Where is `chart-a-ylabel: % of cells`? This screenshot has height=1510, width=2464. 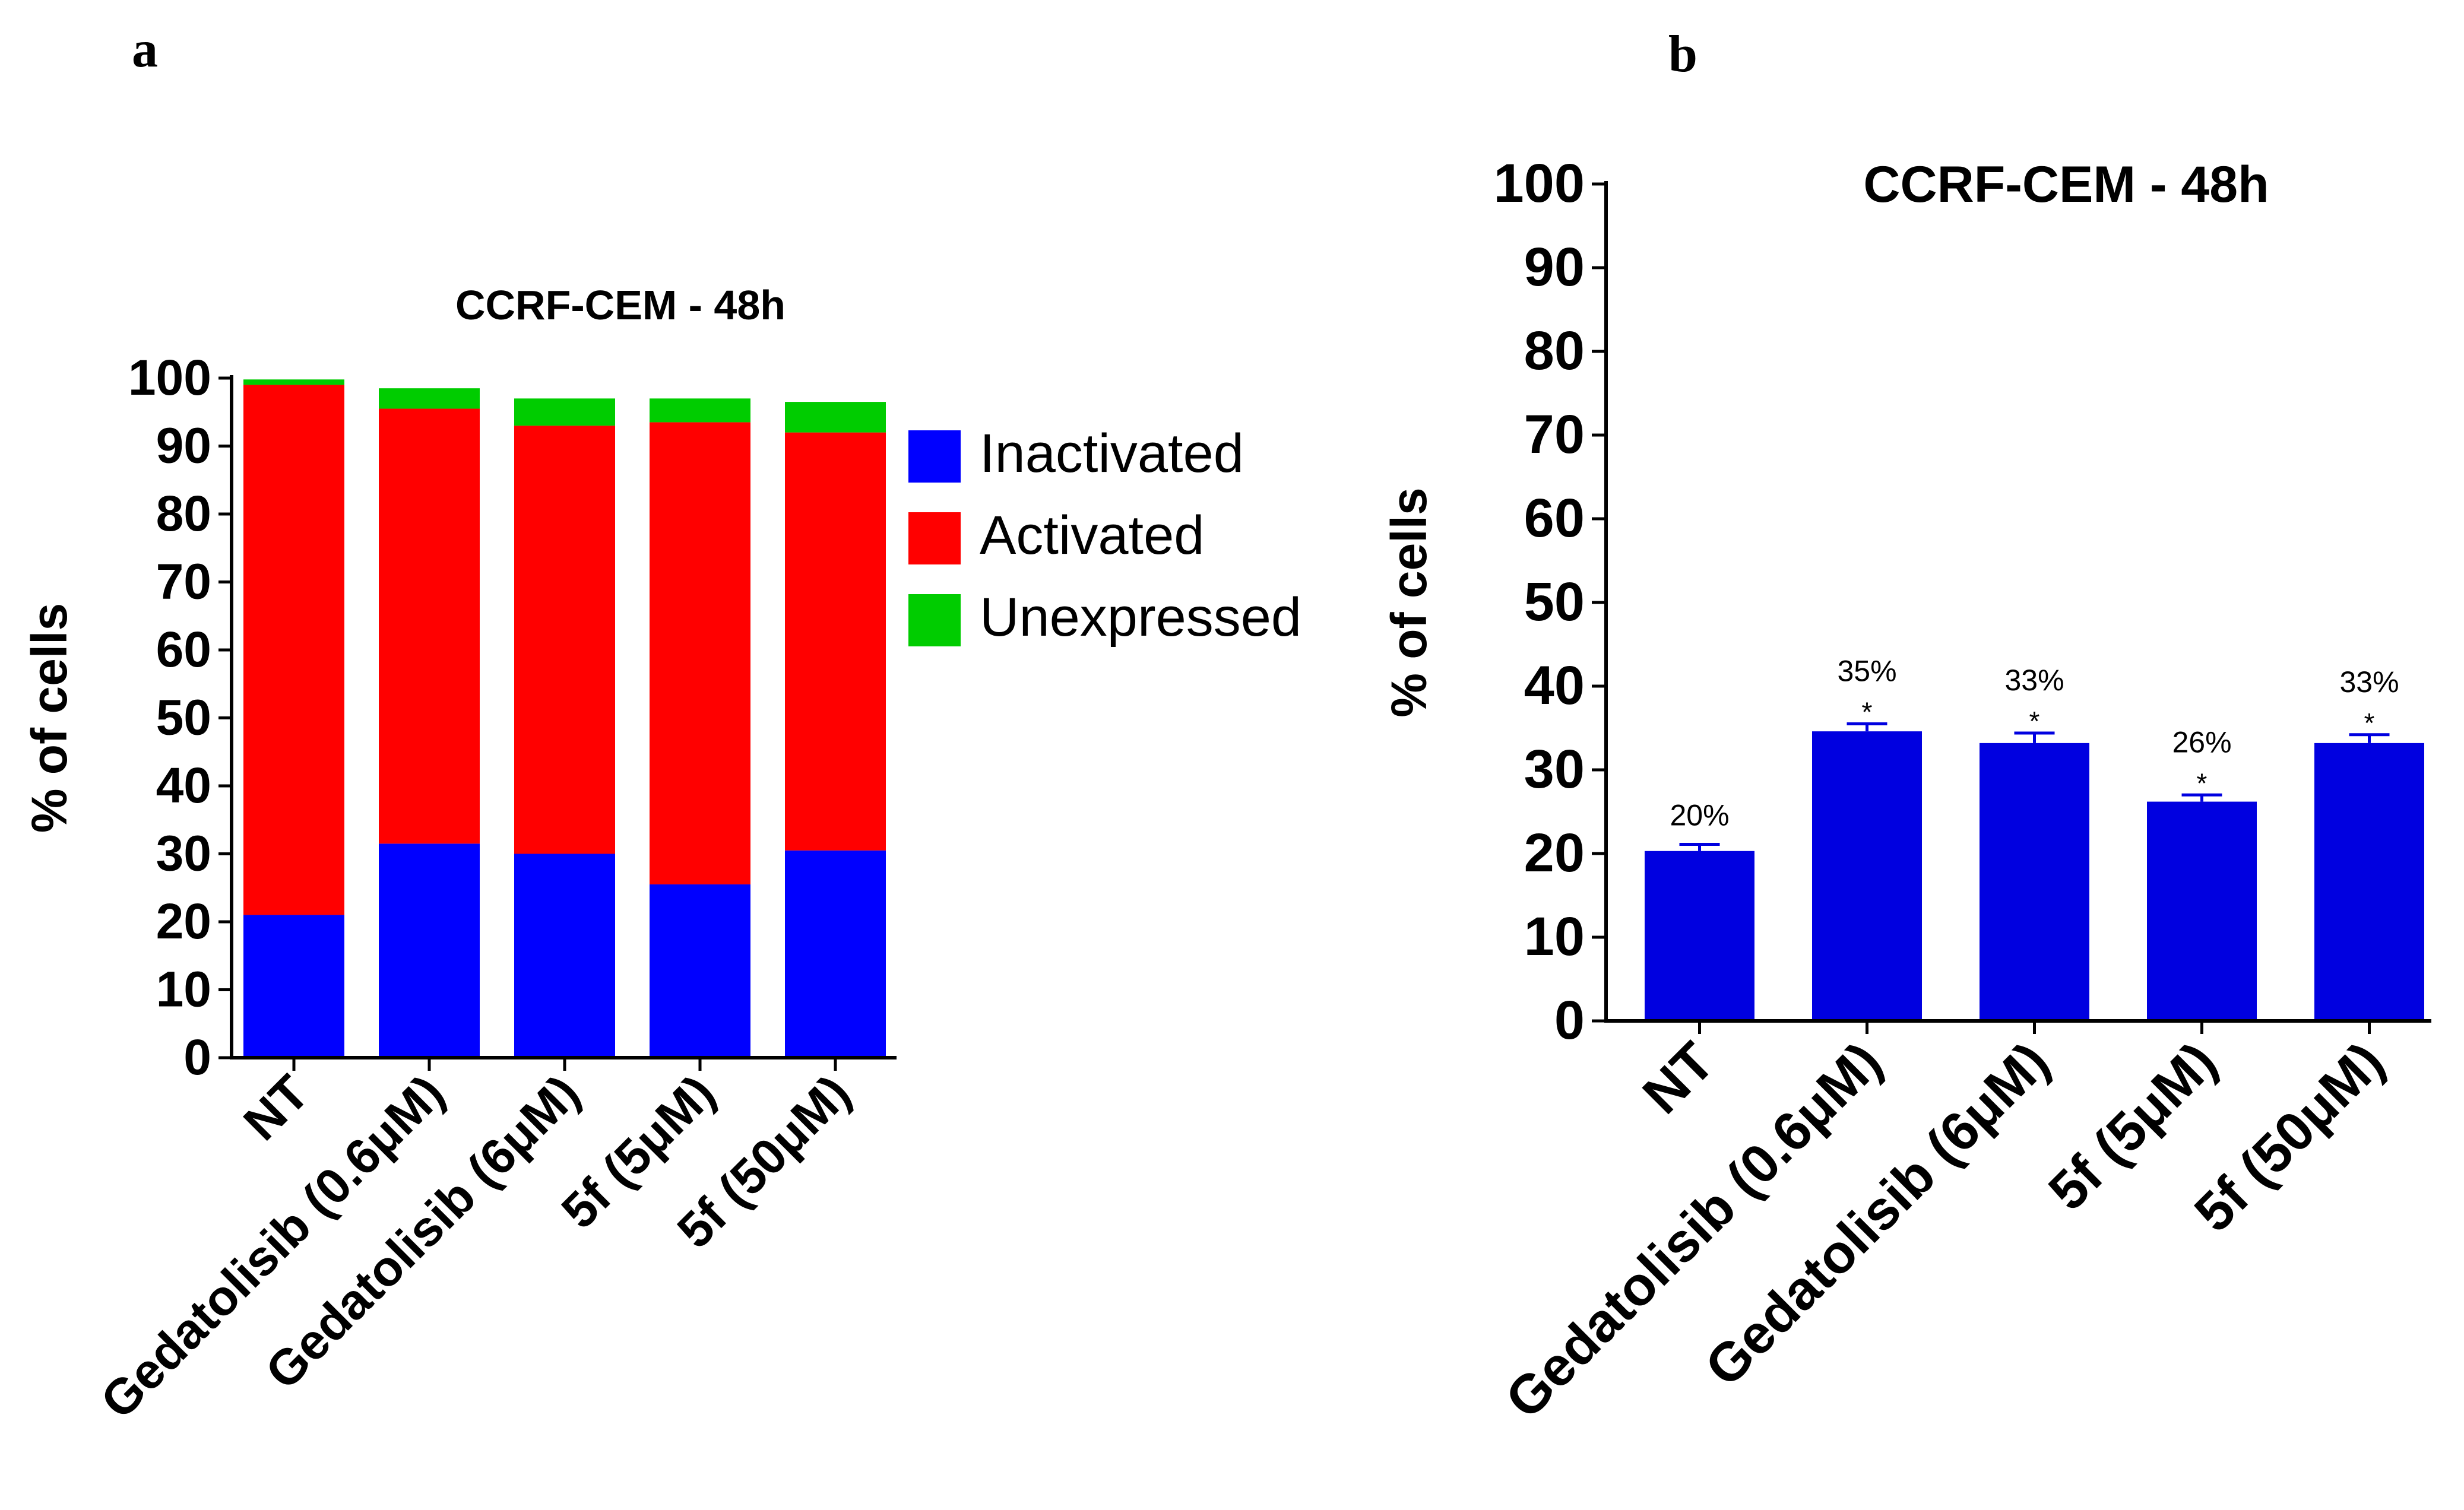 chart-a-ylabel: % of cells is located at coordinates (49, 718).